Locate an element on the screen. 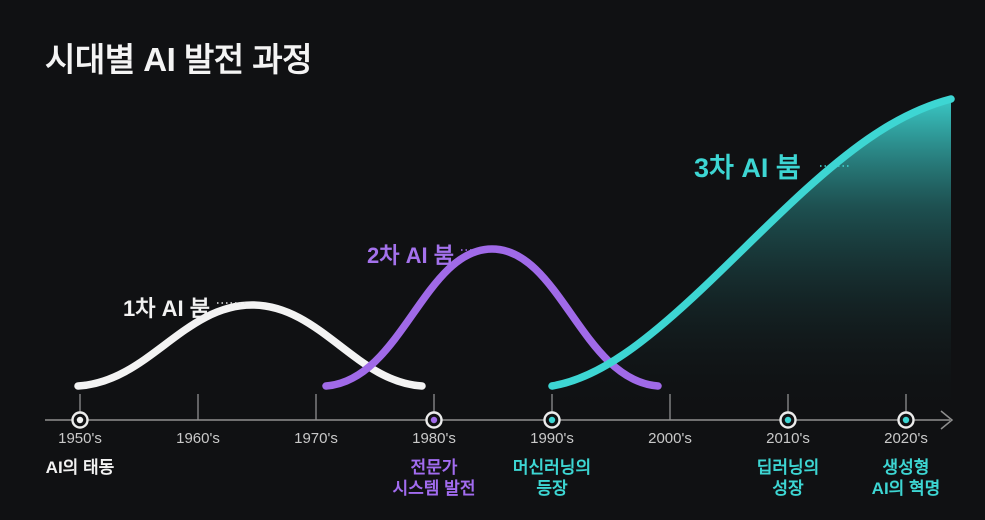  milestone-label-birth-of-ai: AI의 태동 is located at coordinates (80, 467).